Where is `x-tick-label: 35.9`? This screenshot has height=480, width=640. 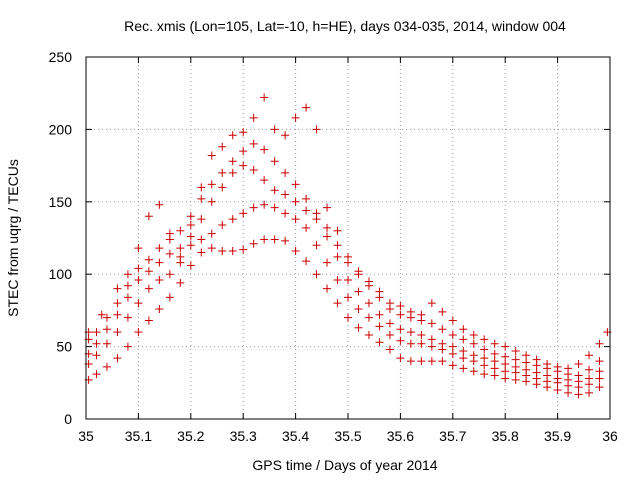 x-tick-label: 35.9 is located at coordinates (557, 436).